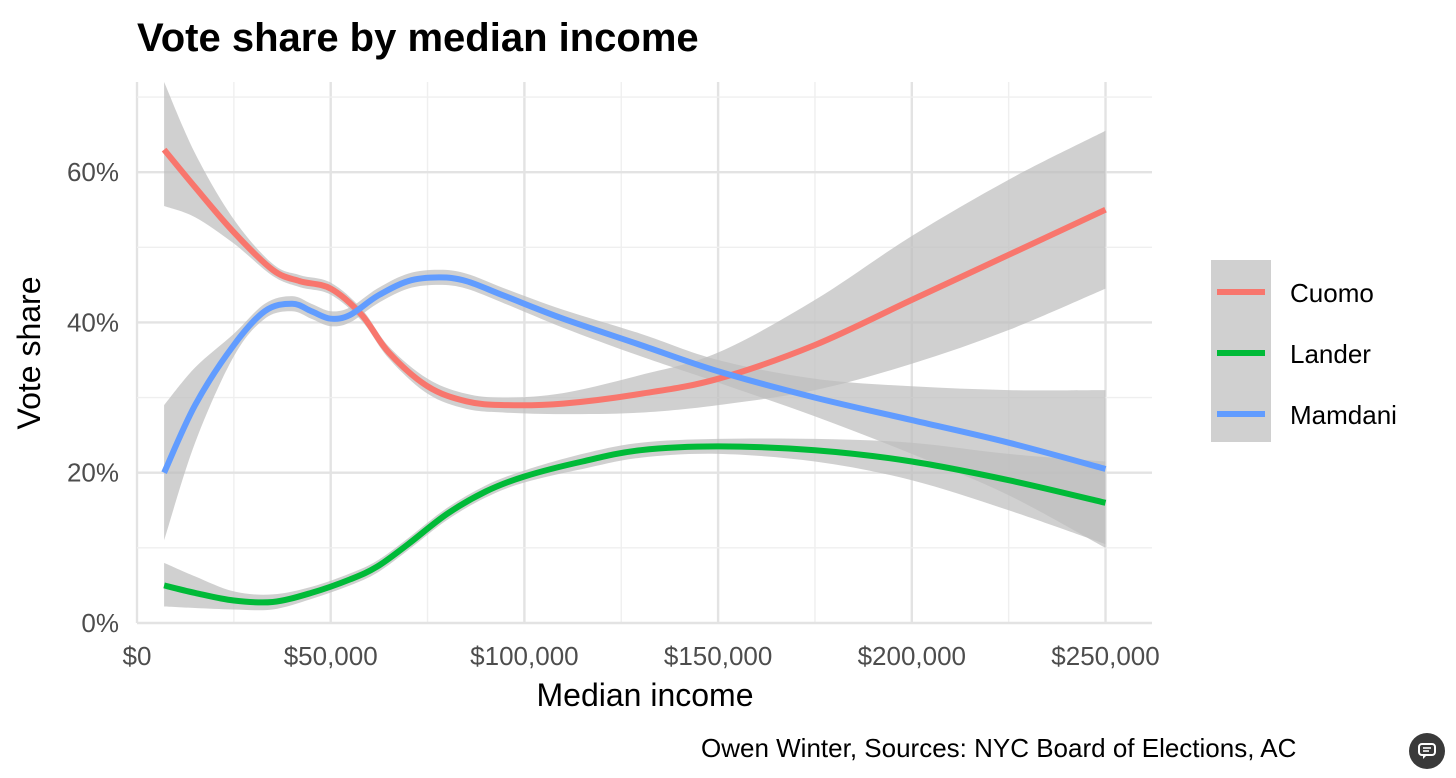 The height and width of the screenshot is (778, 1456). What do you see at coordinates (1343, 415) in the screenshot?
I see `legend-label-mamdani: Mamdani` at bounding box center [1343, 415].